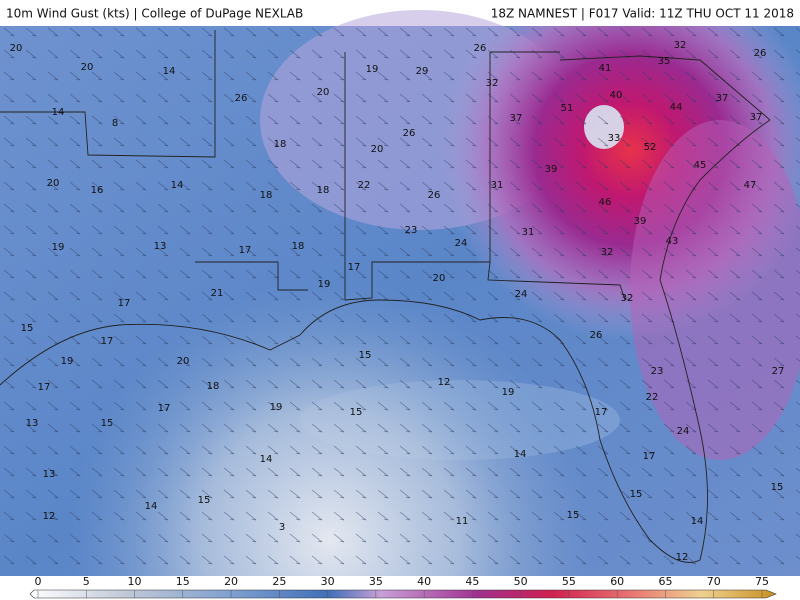  I want to click on colorbar-tick-label: 55, so click(569, 581).